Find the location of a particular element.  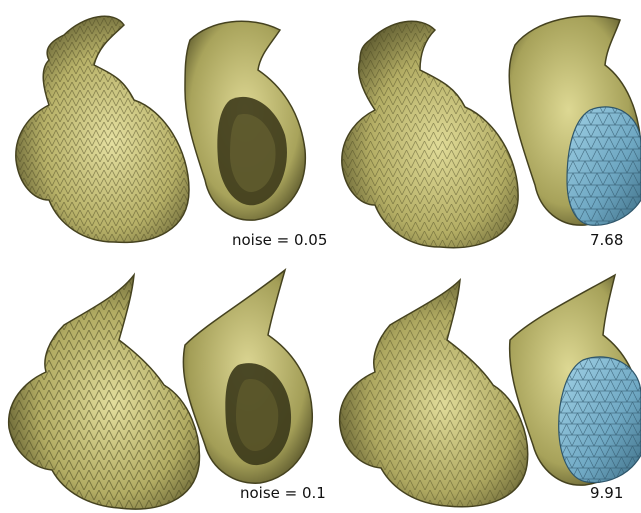

bunny-reconstructed-cutaway-top is located at coordinates (568, 117).